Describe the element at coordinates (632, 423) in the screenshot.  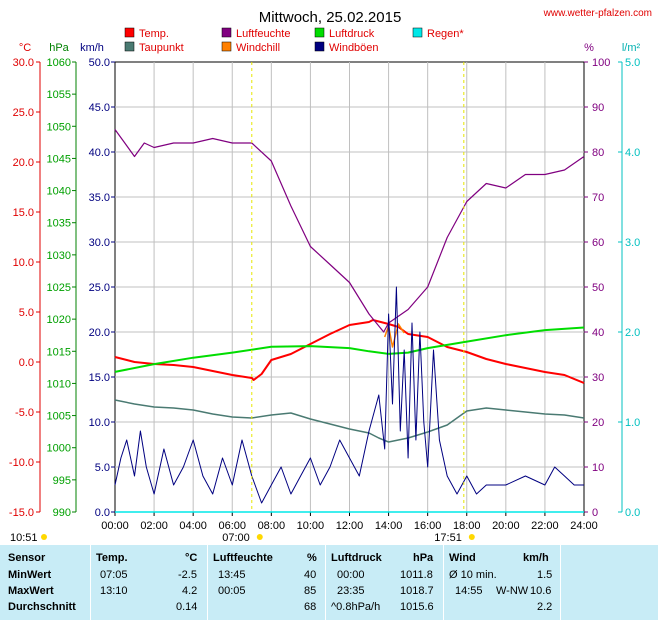
I see `rain-tick-label: 1.0` at that location.